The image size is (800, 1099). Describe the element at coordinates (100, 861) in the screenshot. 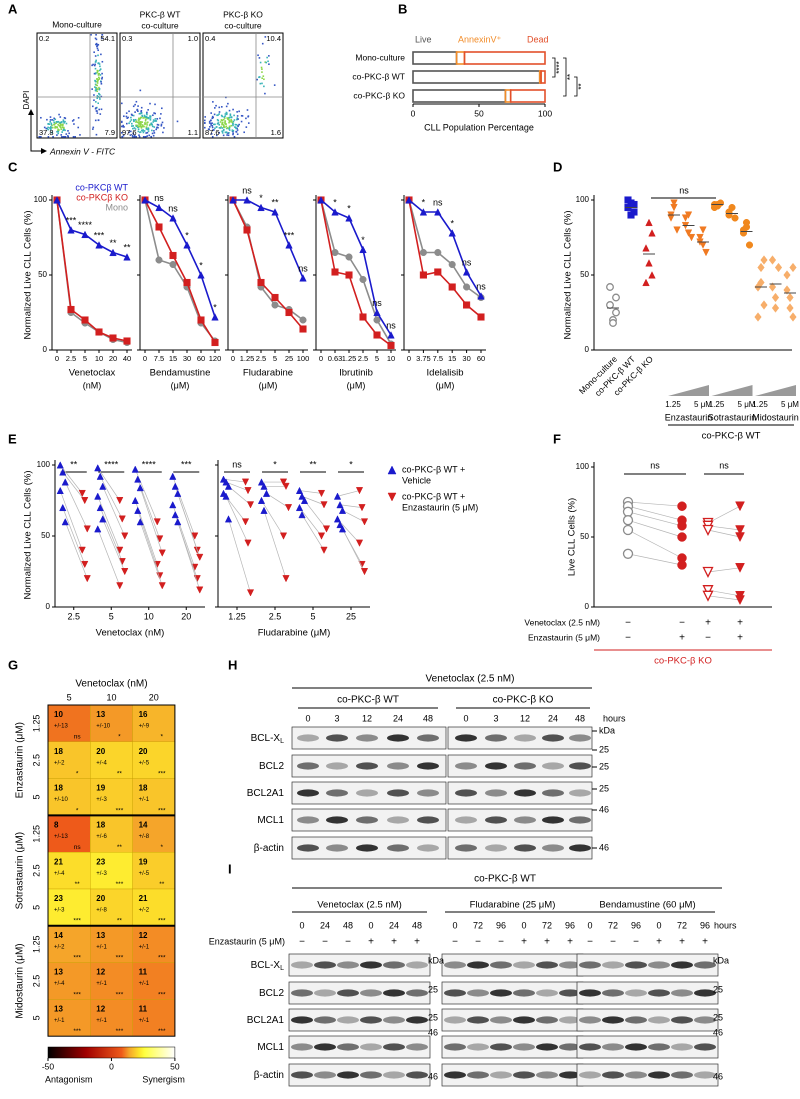

I see `cell-value: 23` at that location.